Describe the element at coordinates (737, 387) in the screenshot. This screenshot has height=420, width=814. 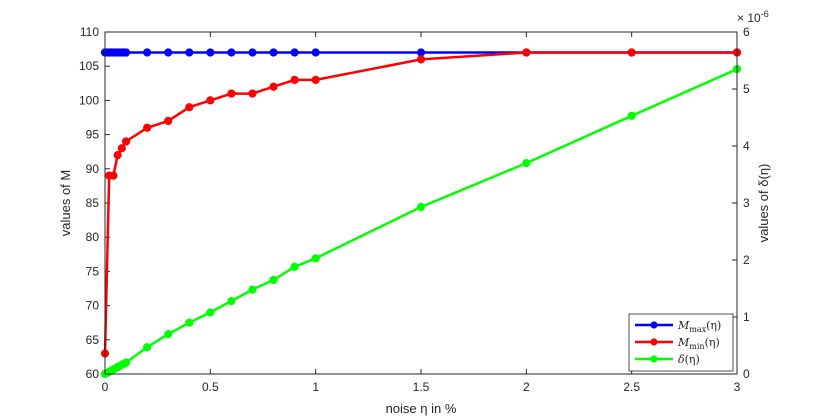
I see `x-tick-label: 3` at that location.